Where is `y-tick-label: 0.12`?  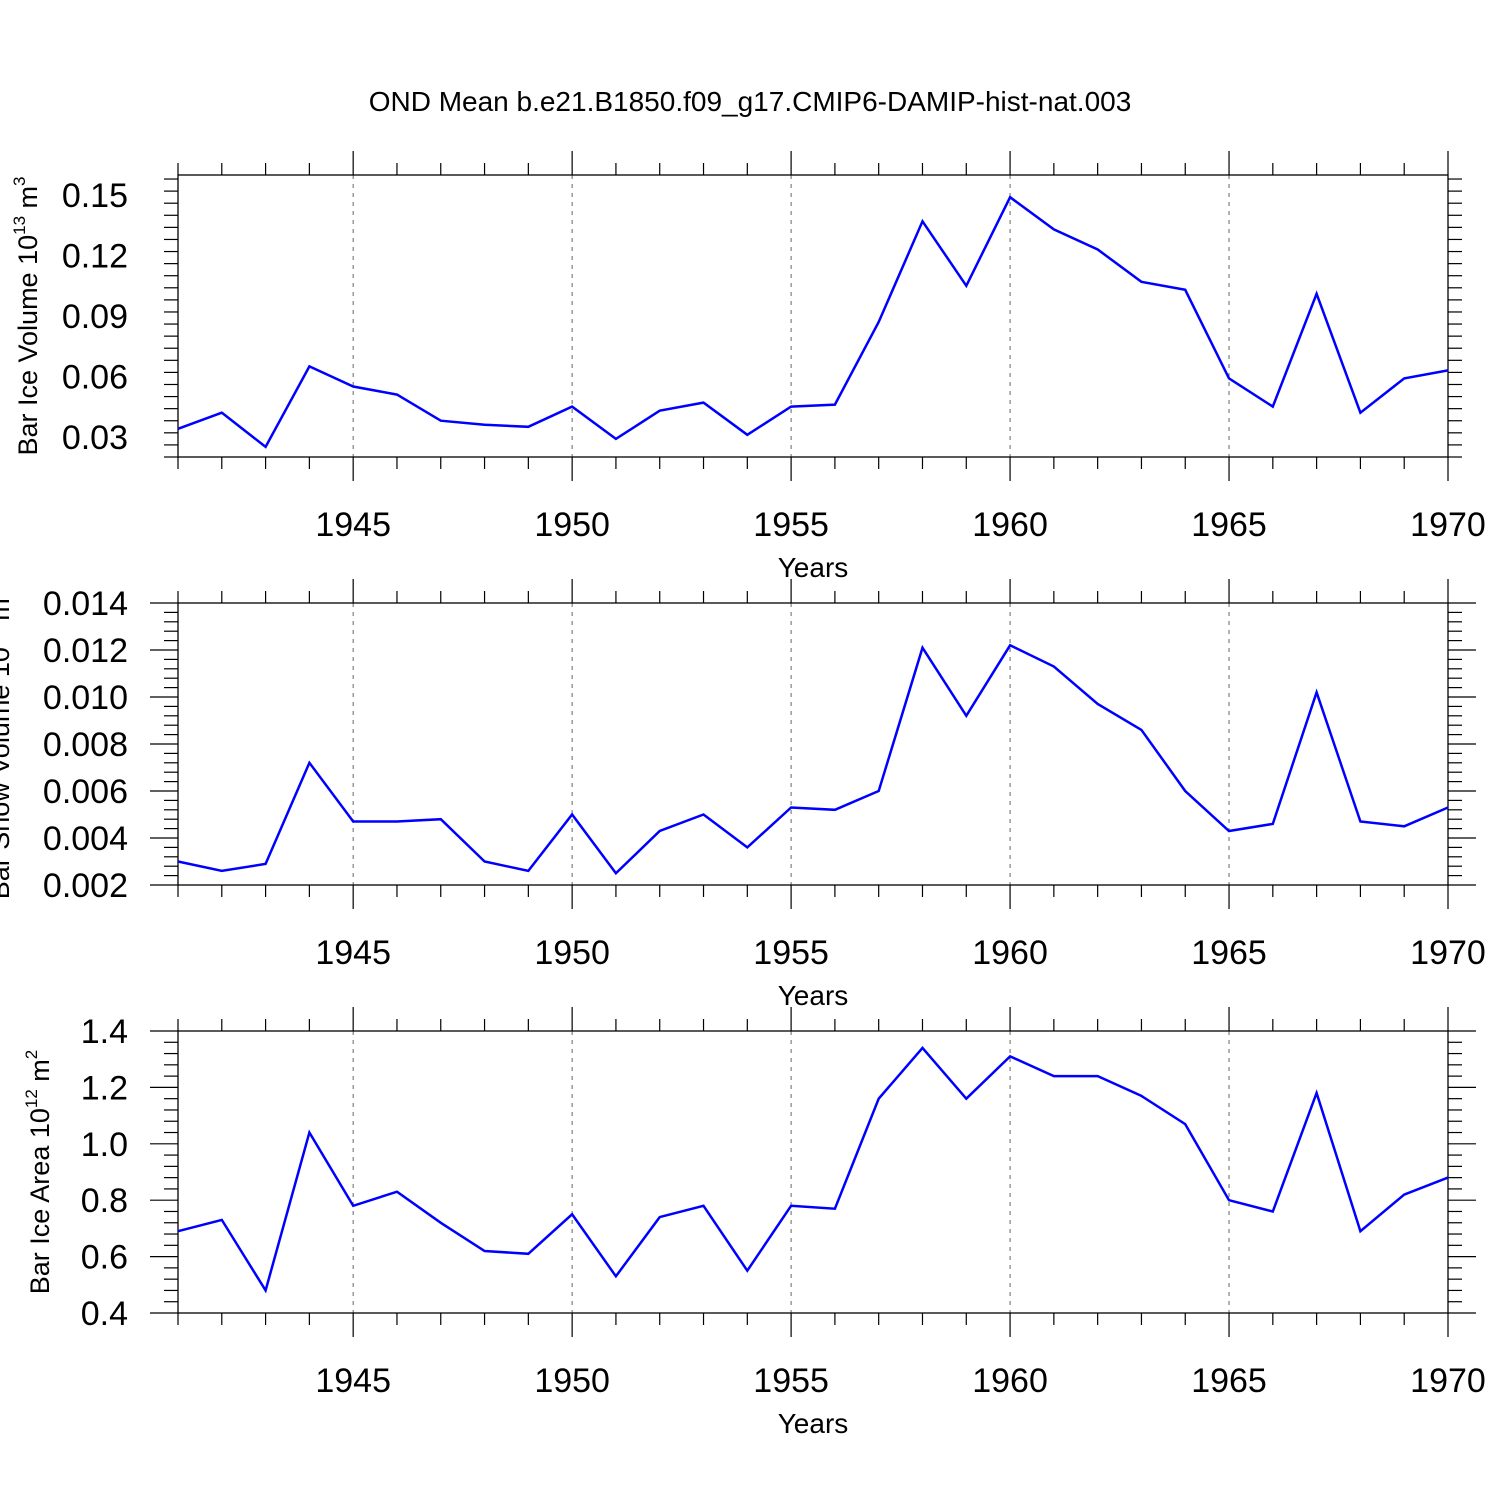
y-tick-label: 0.12 is located at coordinates (95, 257).